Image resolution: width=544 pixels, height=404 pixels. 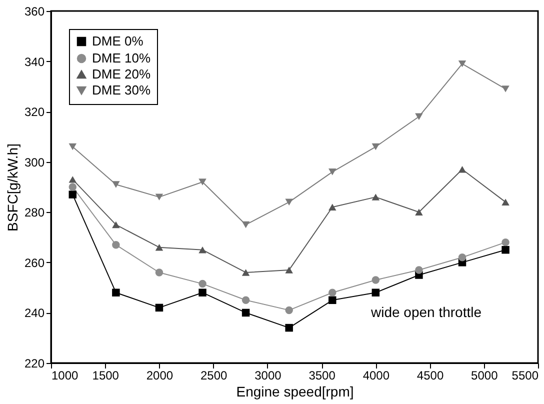 I want to click on y-tick-label: 280, so click(x=34, y=213).